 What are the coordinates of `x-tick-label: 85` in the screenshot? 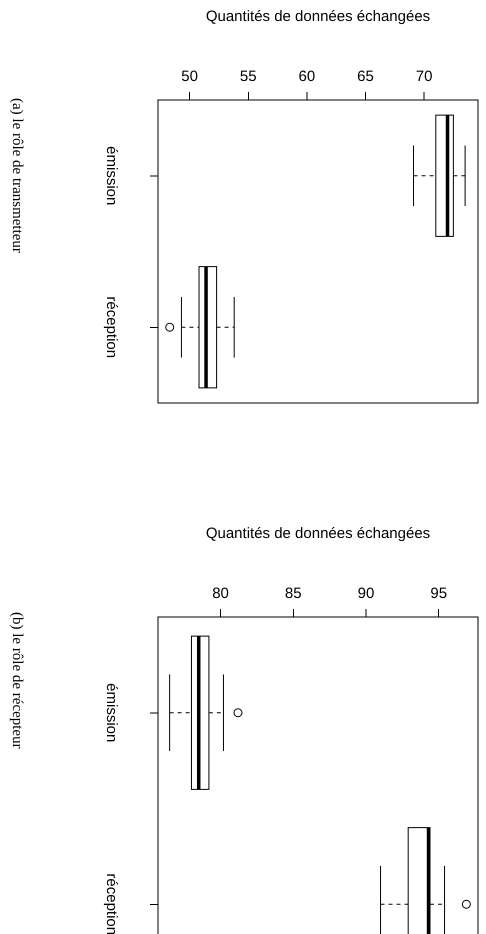 It's located at (293, 593).